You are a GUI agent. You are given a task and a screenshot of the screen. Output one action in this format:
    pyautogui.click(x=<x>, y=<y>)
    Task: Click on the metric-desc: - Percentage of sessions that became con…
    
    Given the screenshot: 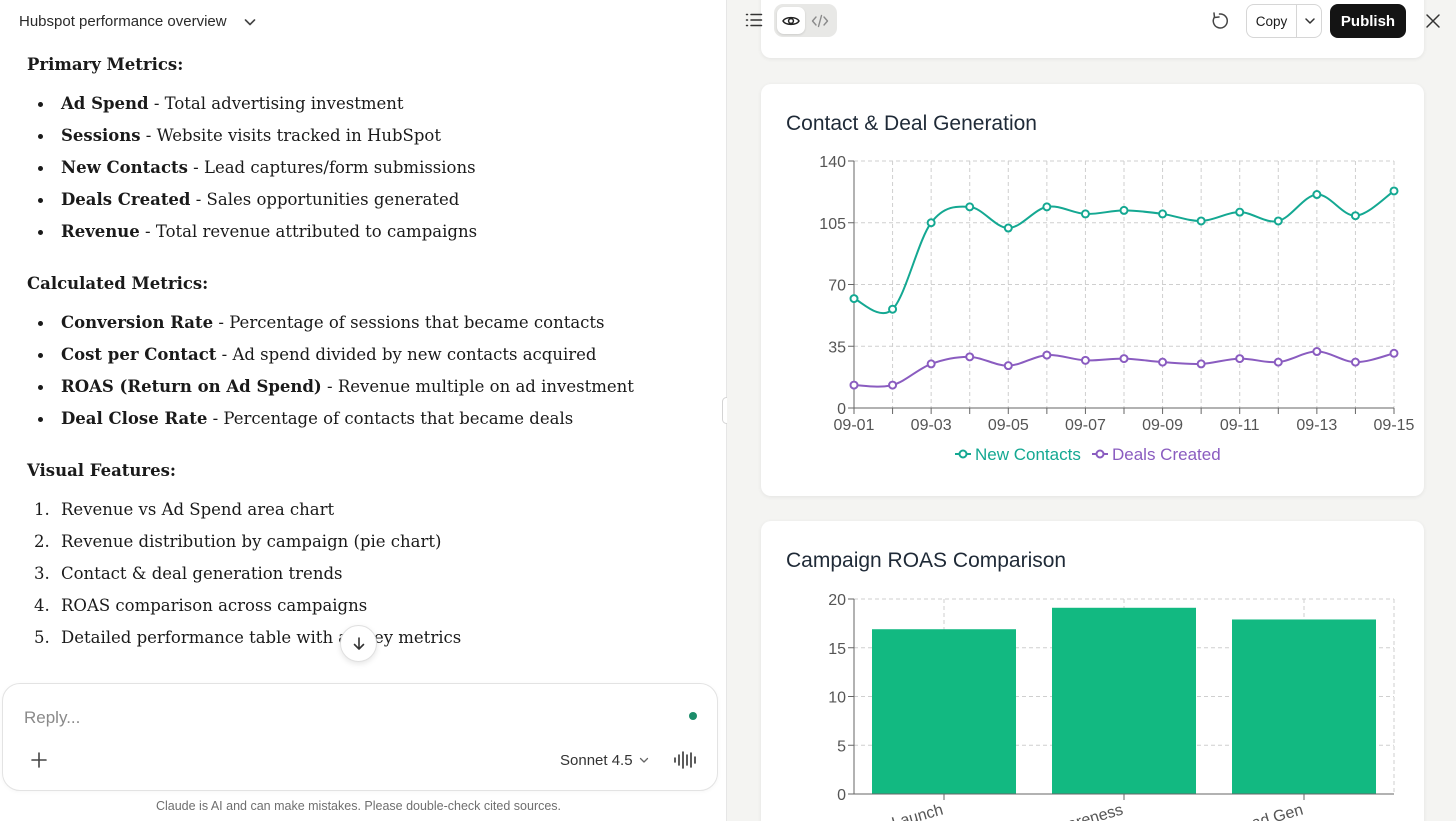 What is the action you would take?
    pyautogui.click(x=409, y=322)
    